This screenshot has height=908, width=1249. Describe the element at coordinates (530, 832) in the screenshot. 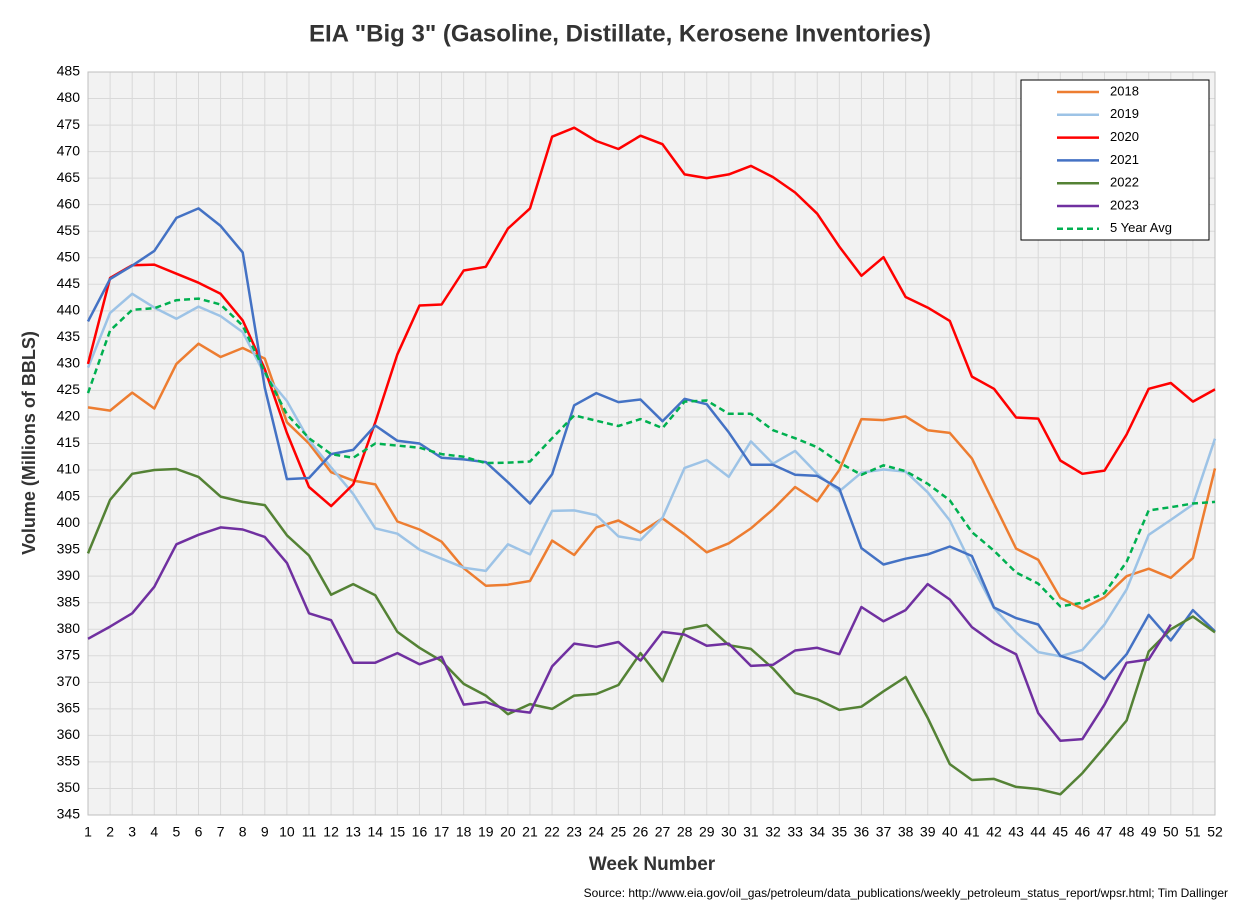

I see `x-tick-label: 21` at that location.